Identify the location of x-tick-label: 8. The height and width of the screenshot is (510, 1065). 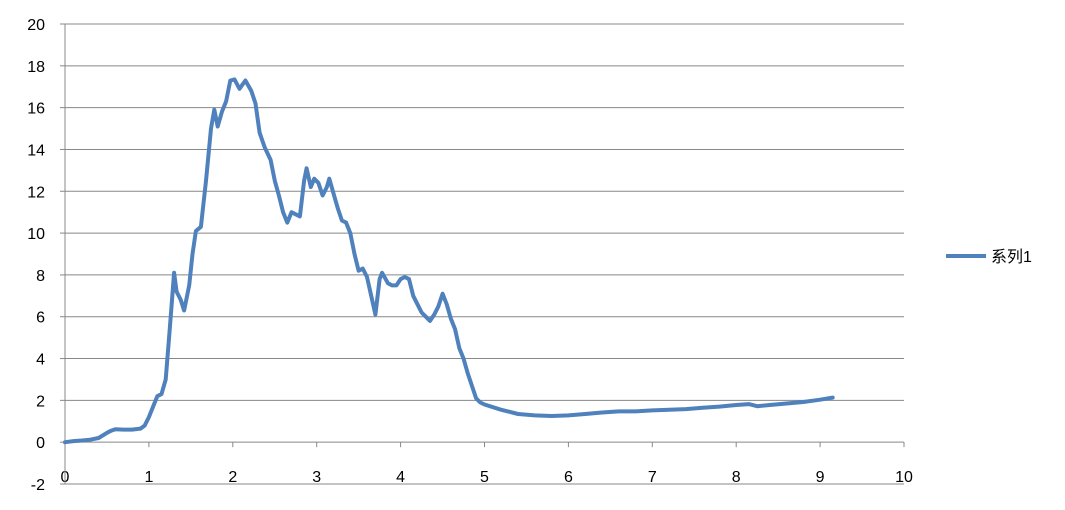
(736, 477).